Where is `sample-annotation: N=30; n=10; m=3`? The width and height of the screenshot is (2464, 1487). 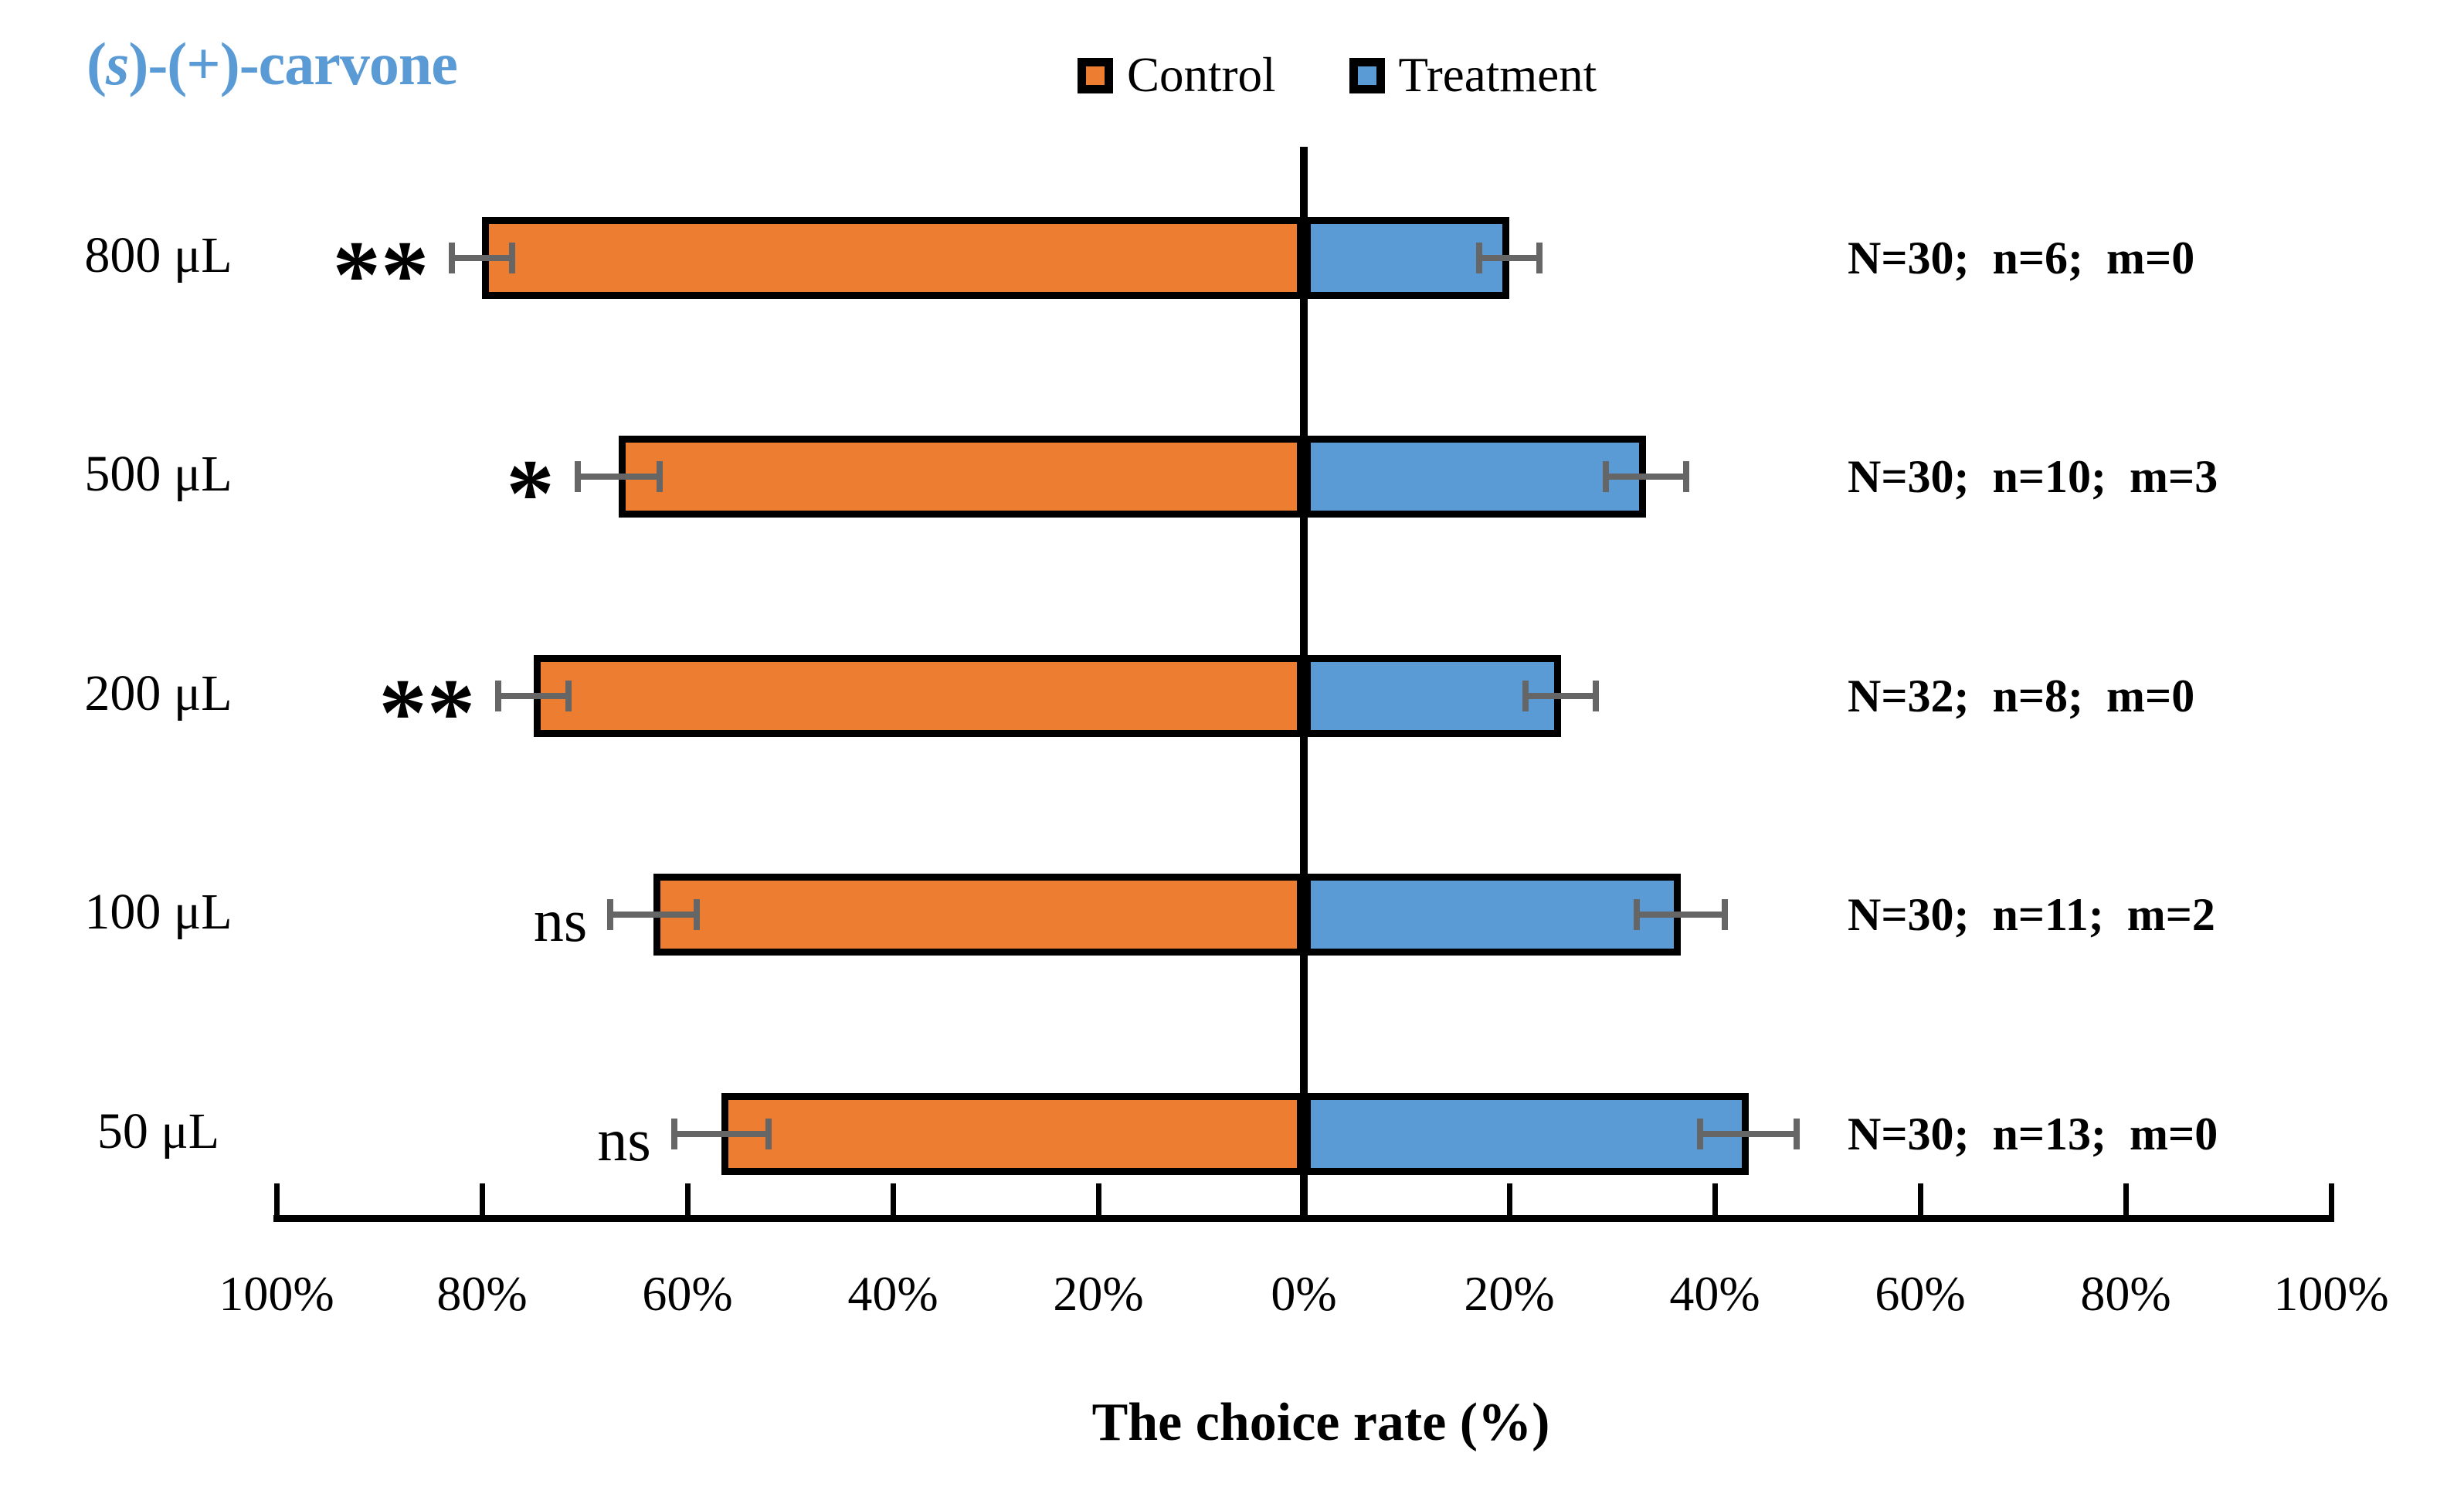 sample-annotation: N=30; n=10; m=3 is located at coordinates (2033, 476).